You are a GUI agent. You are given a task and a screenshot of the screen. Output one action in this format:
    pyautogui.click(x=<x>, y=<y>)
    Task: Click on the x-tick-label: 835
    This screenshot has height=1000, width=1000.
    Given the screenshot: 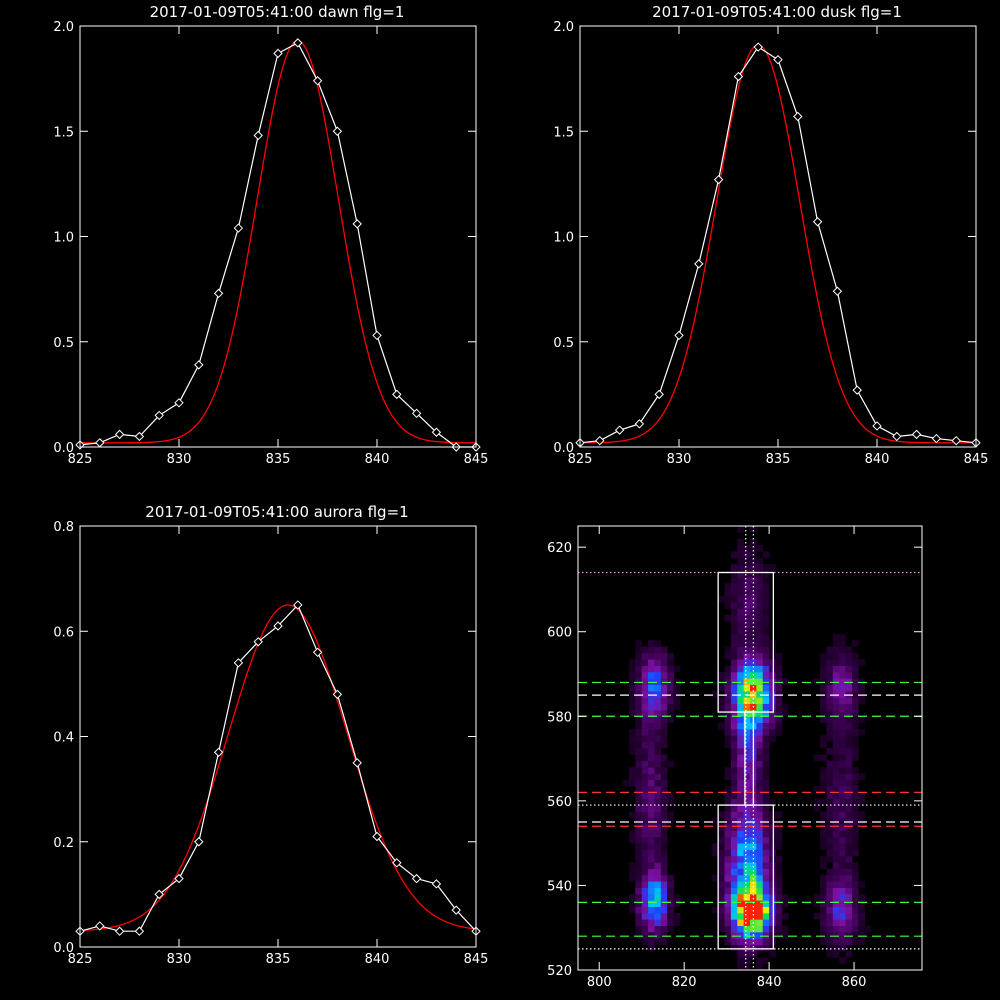 What is the action you would take?
    pyautogui.click(x=278, y=959)
    